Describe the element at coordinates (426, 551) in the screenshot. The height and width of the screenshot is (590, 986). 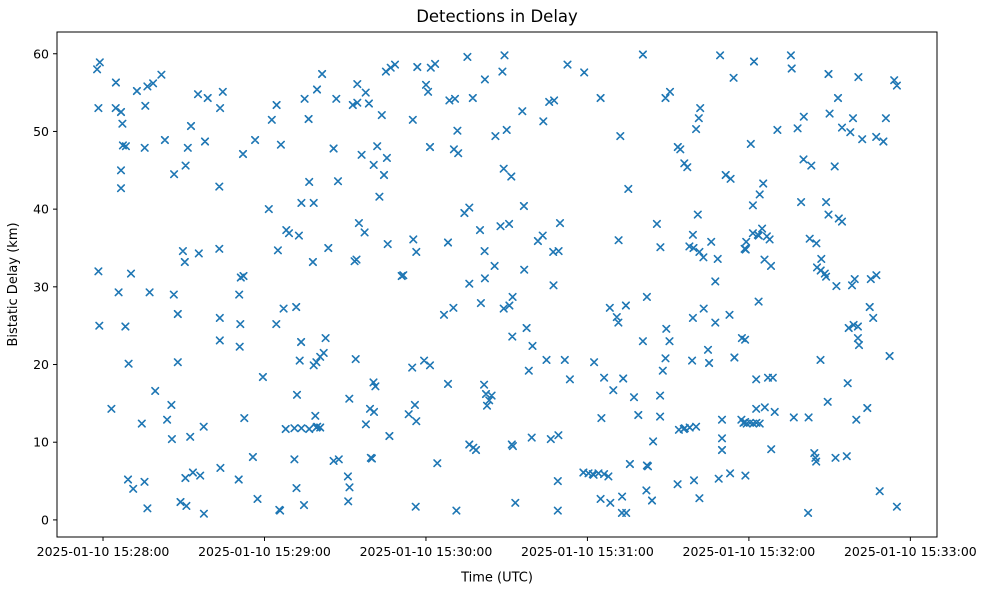
I see `x-tick-label: 2025-01-10 15:30:00` at that location.